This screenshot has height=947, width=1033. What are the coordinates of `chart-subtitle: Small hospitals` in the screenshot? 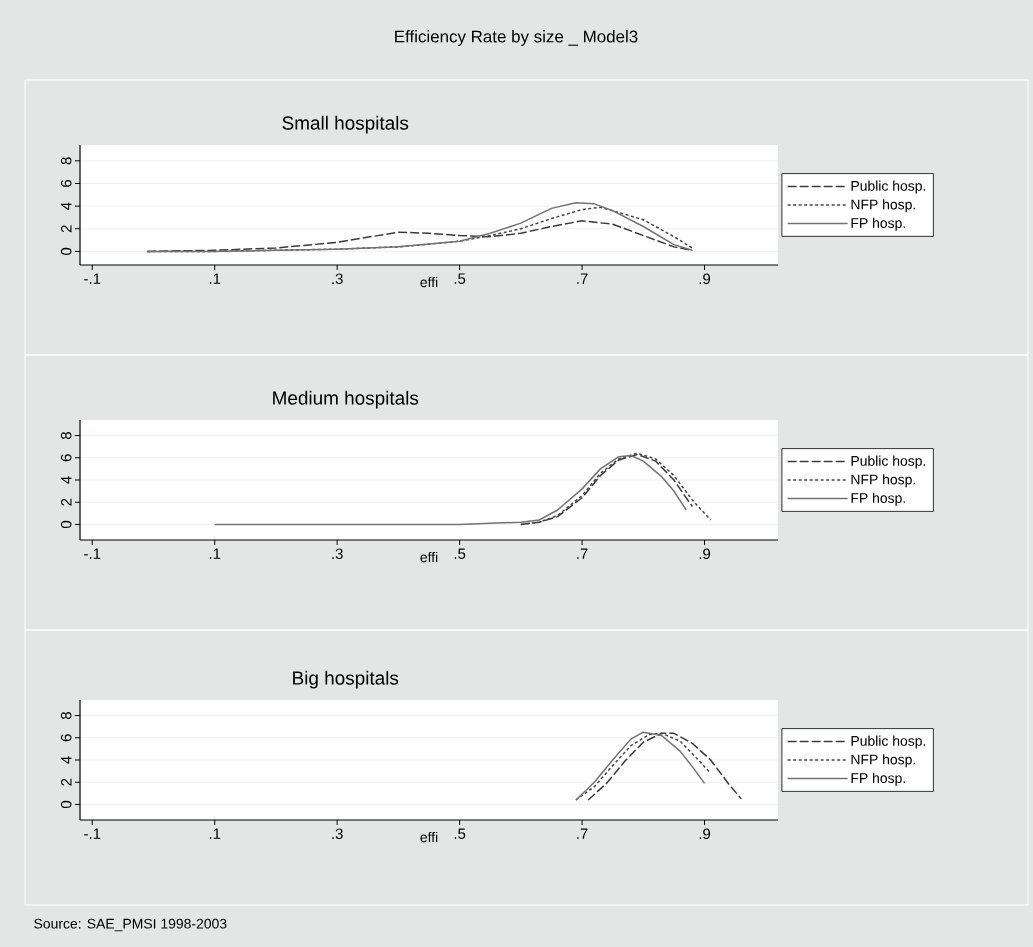 It's located at (345, 124).